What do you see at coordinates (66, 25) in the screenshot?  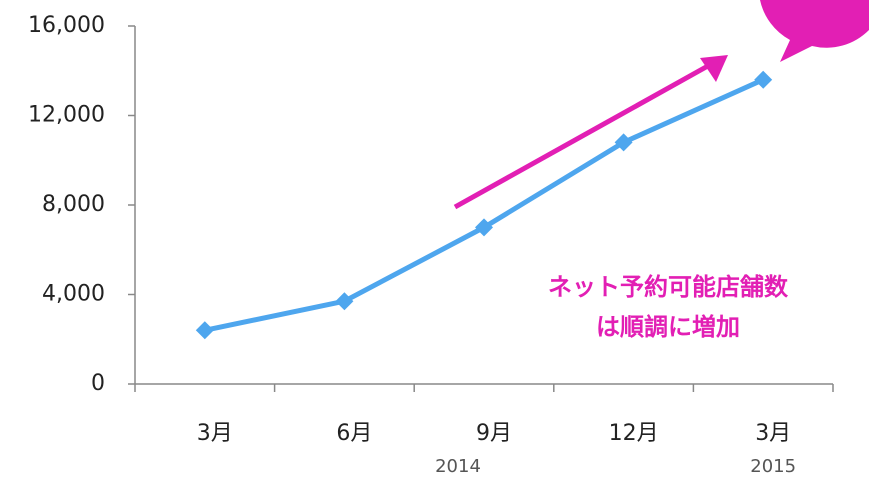 I see `y-tick-label: 16,000` at bounding box center [66, 25].